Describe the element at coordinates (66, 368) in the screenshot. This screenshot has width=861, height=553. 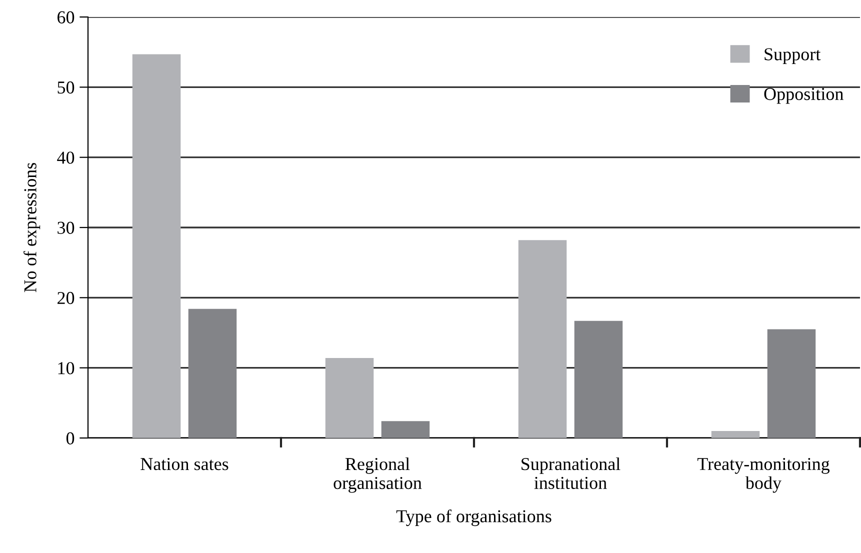
I see `y-tick-label: 10` at that location.